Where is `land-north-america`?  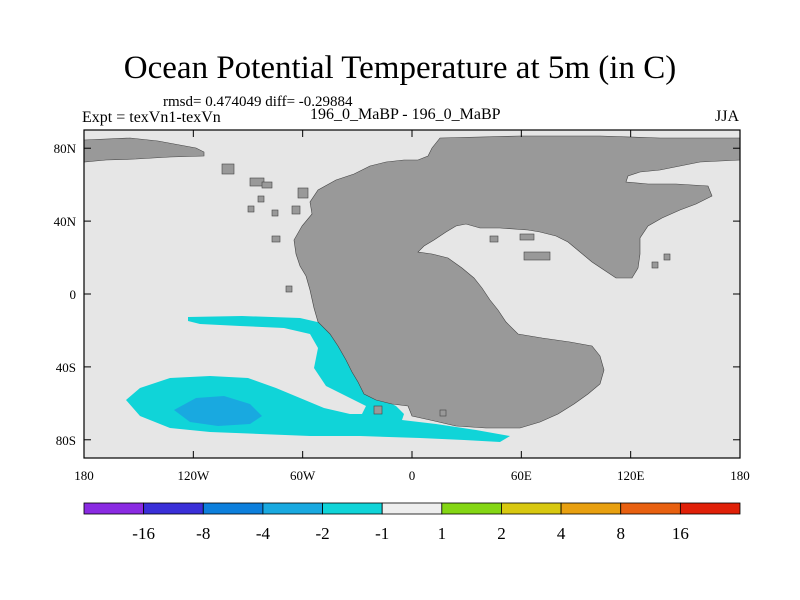
land-north-america is located at coordinates (144, 150).